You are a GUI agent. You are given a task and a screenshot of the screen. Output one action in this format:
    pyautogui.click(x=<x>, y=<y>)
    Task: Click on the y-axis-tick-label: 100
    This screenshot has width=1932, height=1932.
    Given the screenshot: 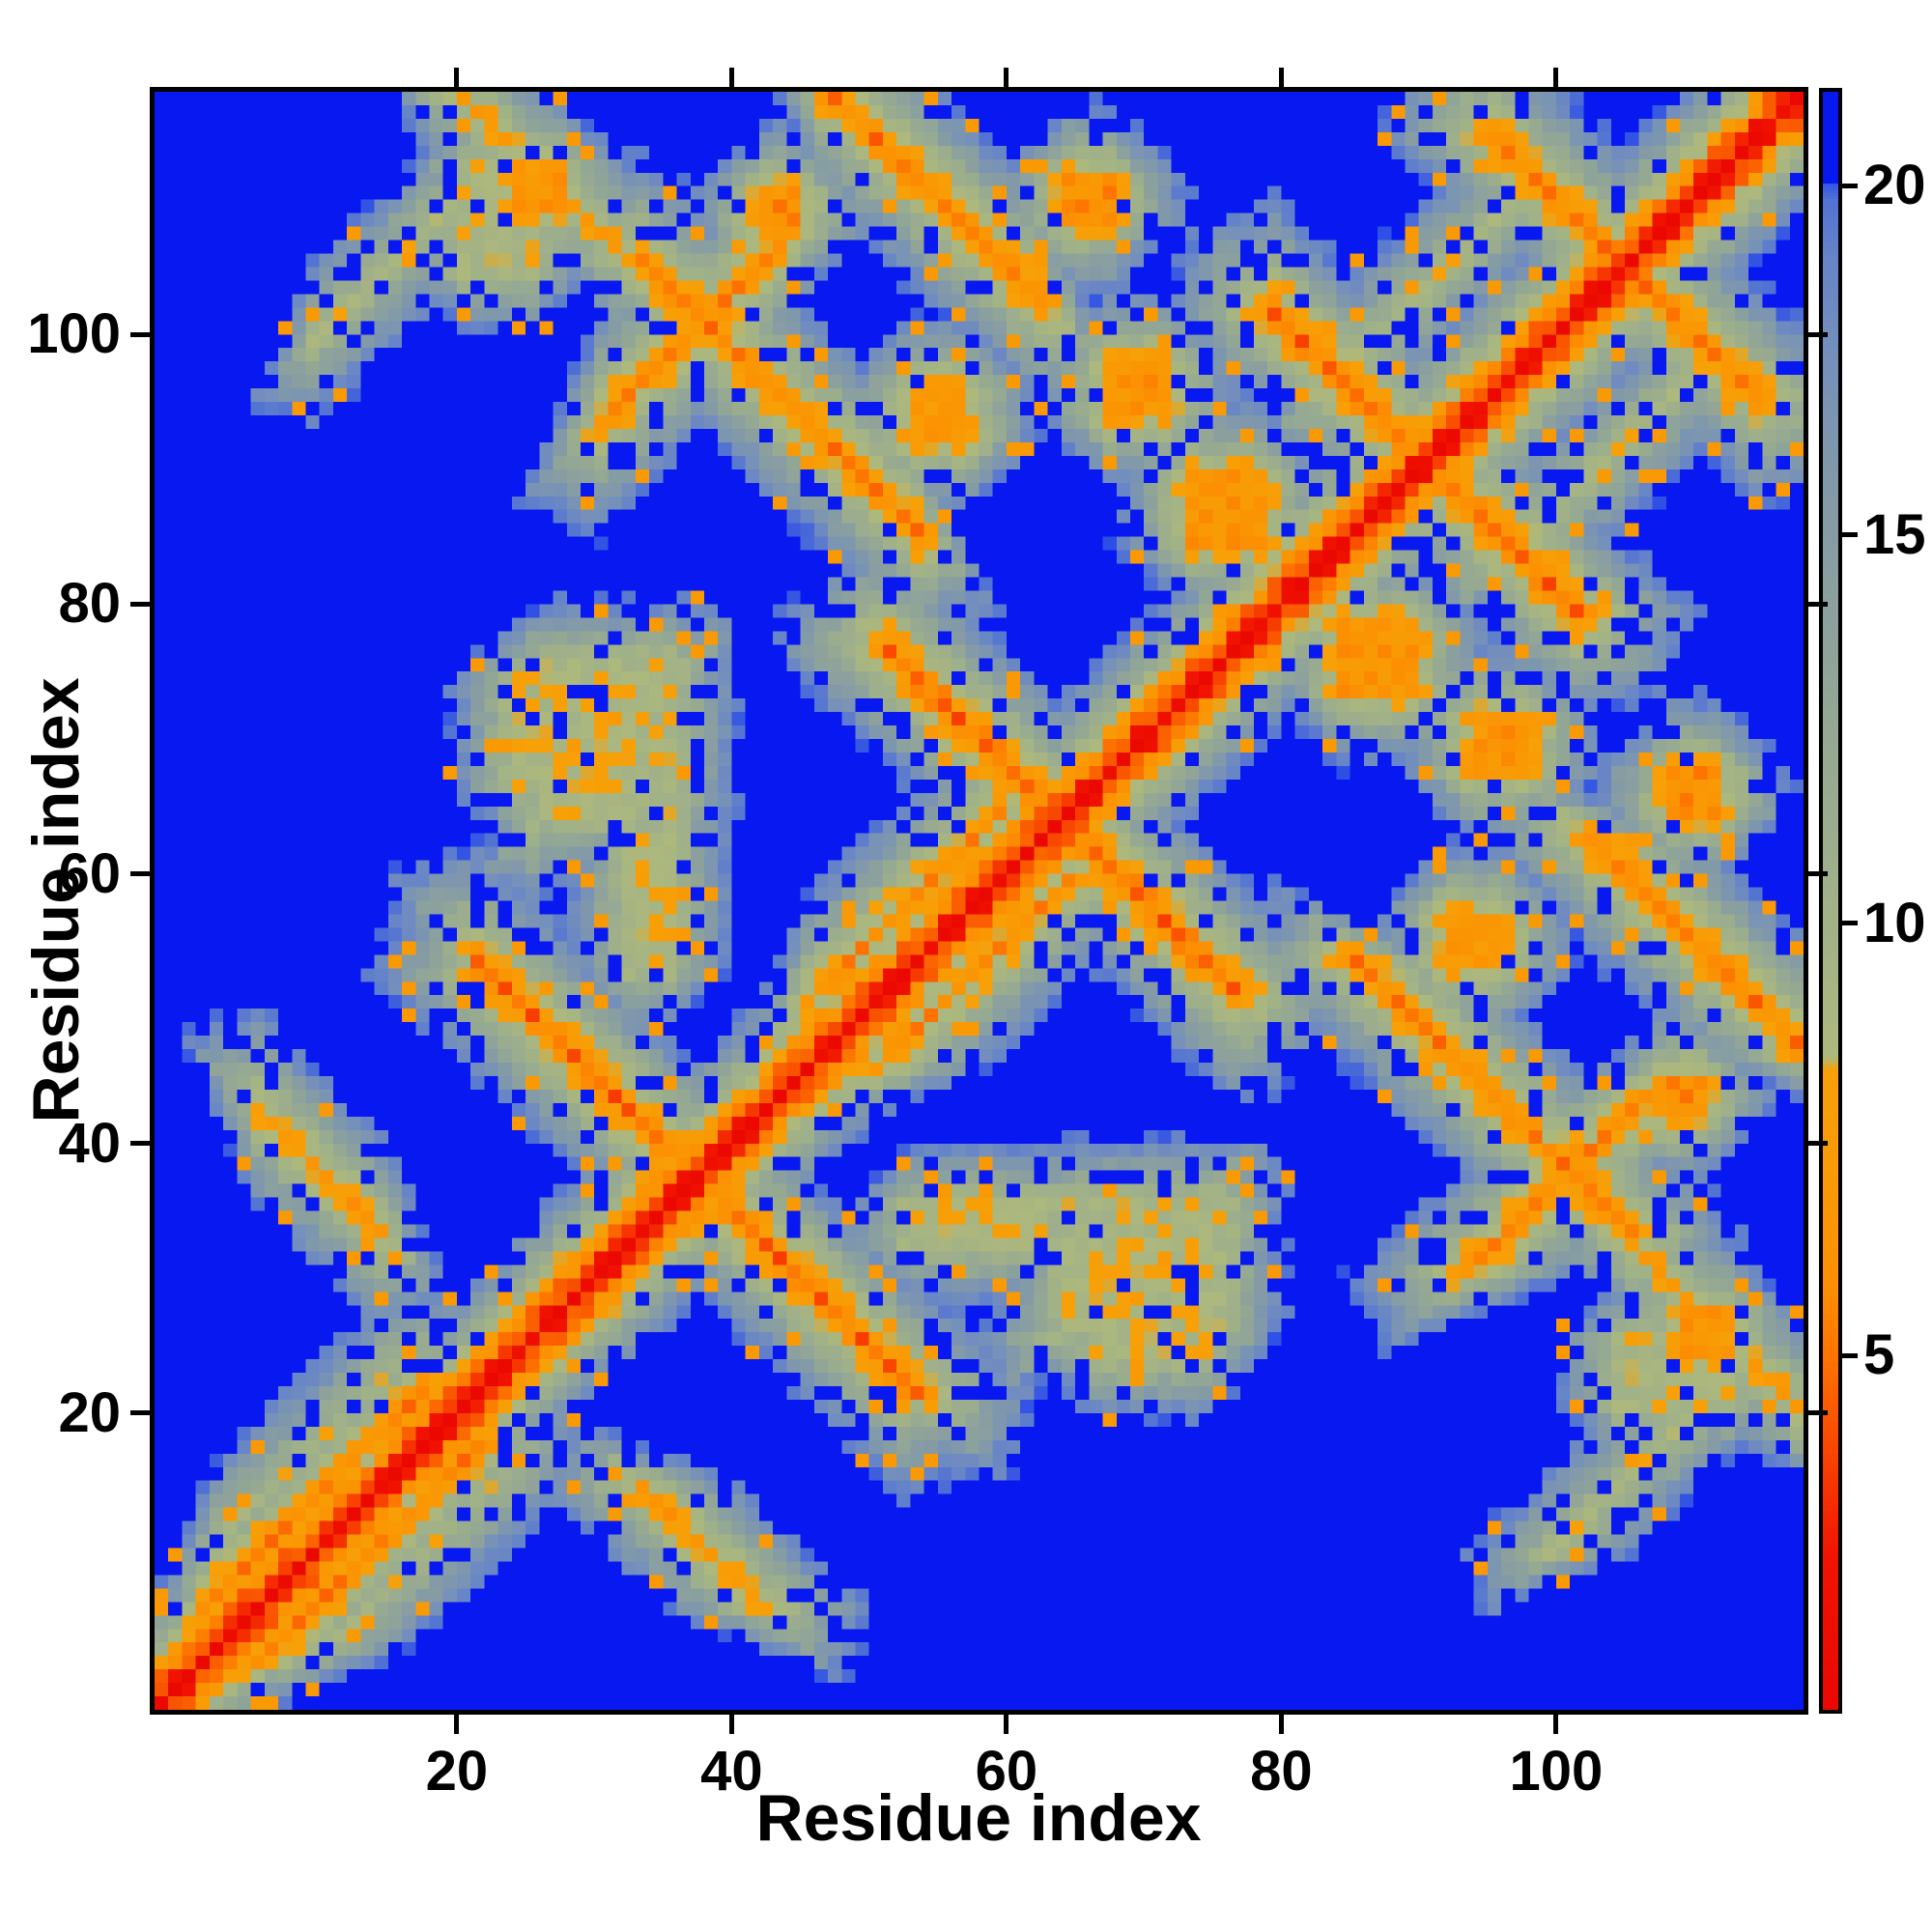 What is the action you would take?
    pyautogui.click(x=74, y=334)
    